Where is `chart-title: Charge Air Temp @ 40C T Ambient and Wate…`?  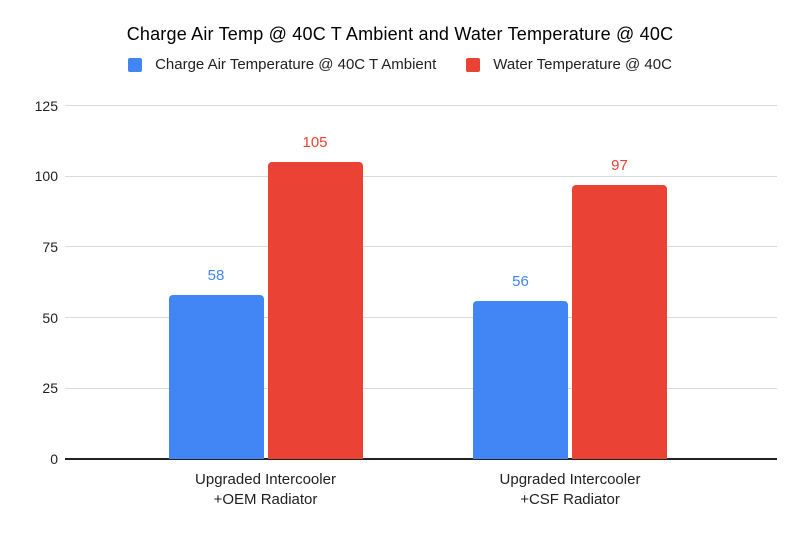
chart-title: Charge Air Temp @ 40C T Ambient and Wate… is located at coordinates (400, 34).